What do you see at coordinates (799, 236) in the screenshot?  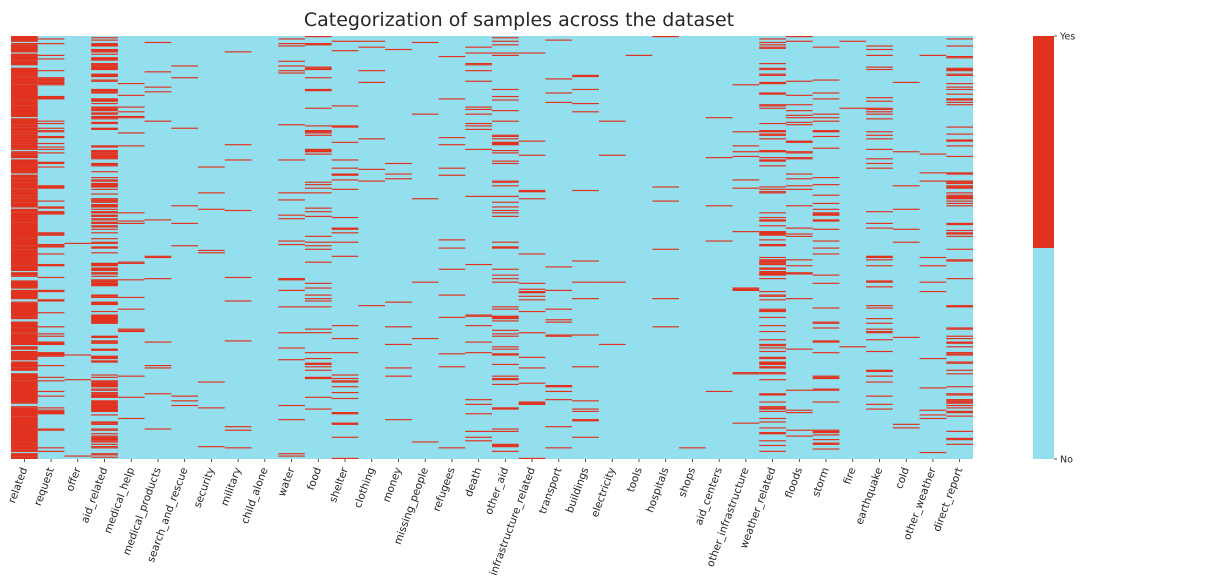 I see `heatmap-column-floods` at bounding box center [799, 236].